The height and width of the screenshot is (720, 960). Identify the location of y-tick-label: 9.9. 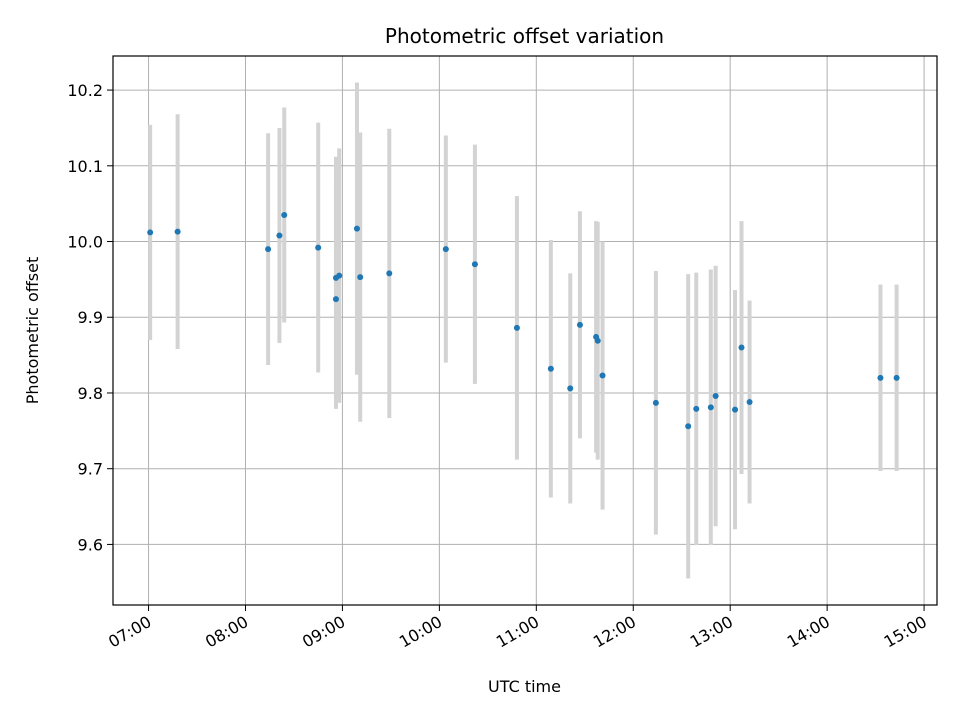
(90, 317).